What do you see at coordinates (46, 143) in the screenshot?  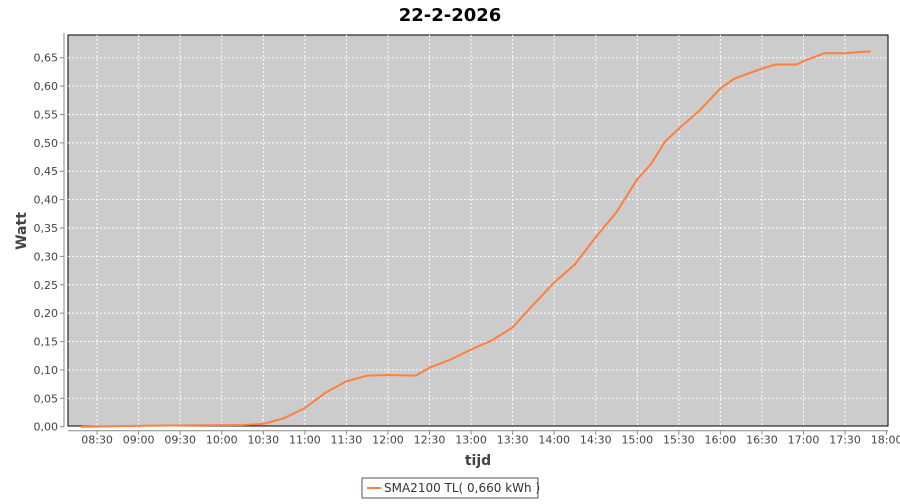 I see `y-tick-label: 0,50` at bounding box center [46, 143].